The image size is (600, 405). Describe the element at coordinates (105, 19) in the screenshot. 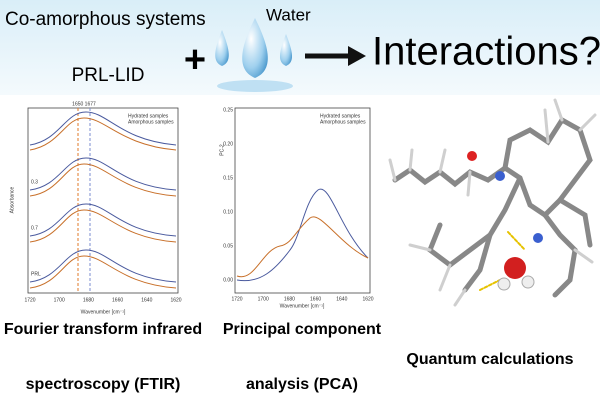

I see `left-title: Co-amorphous systems` at that location.